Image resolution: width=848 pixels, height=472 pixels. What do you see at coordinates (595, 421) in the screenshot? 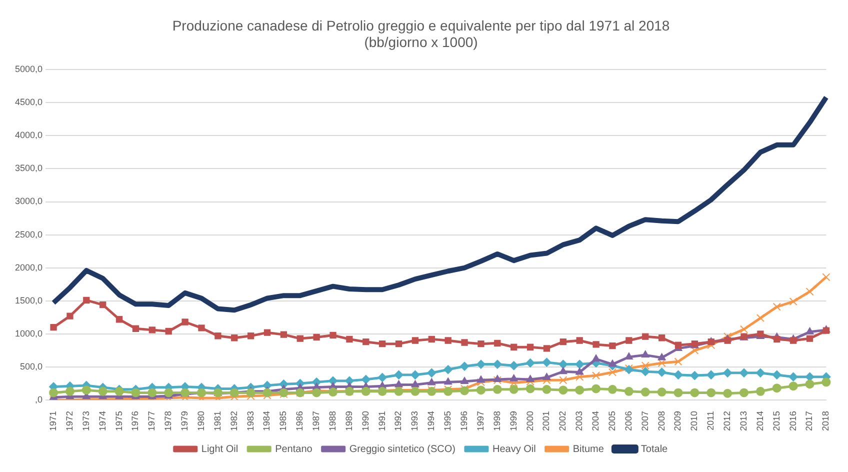
I see `x-tick-label: 2004` at bounding box center [595, 421].